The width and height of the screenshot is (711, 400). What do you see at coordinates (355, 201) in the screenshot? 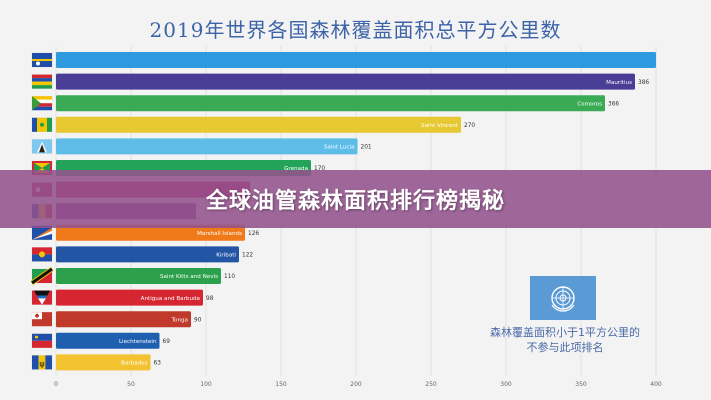
I see `banner-text: 全球油管森林面积排行榜揭秘` at bounding box center [355, 201].